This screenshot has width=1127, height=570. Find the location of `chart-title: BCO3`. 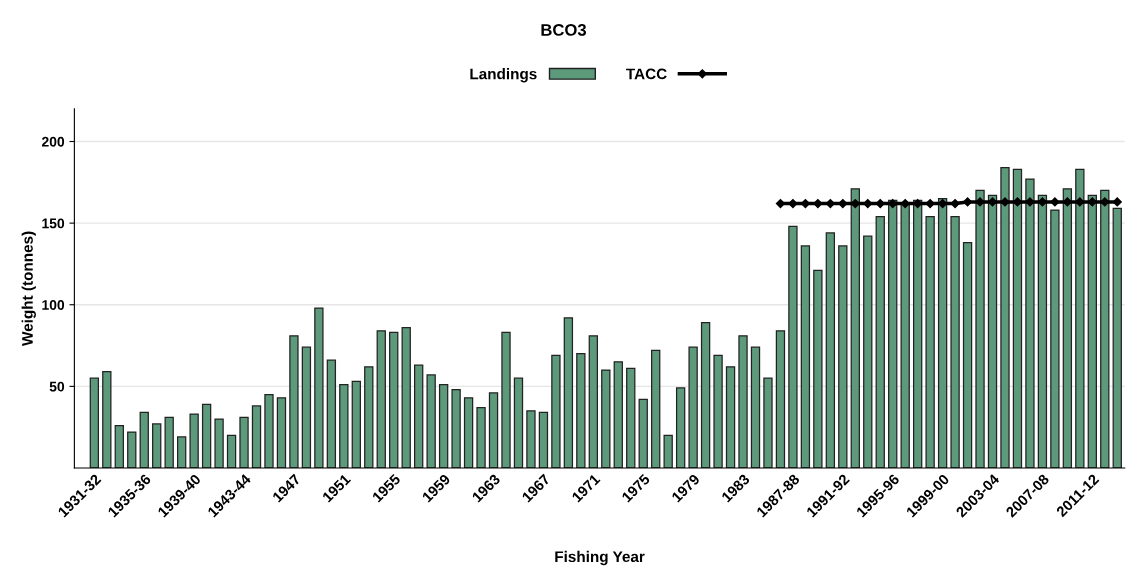

chart-title: BCO3 is located at coordinates (564, 30).